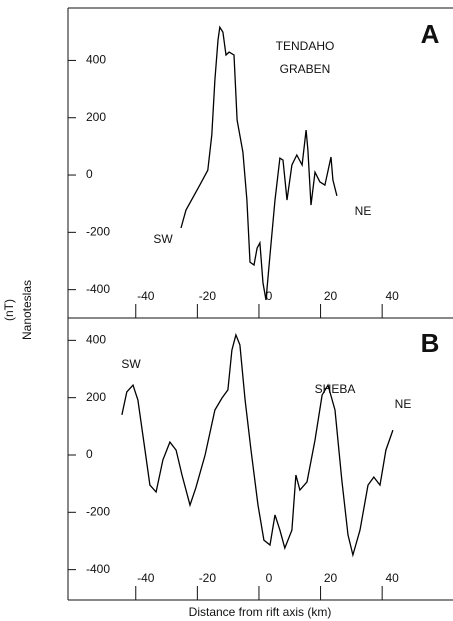 The width and height of the screenshot is (453, 621). I want to click on x-axis-label: Distance from rift axis (km), so click(260, 612).